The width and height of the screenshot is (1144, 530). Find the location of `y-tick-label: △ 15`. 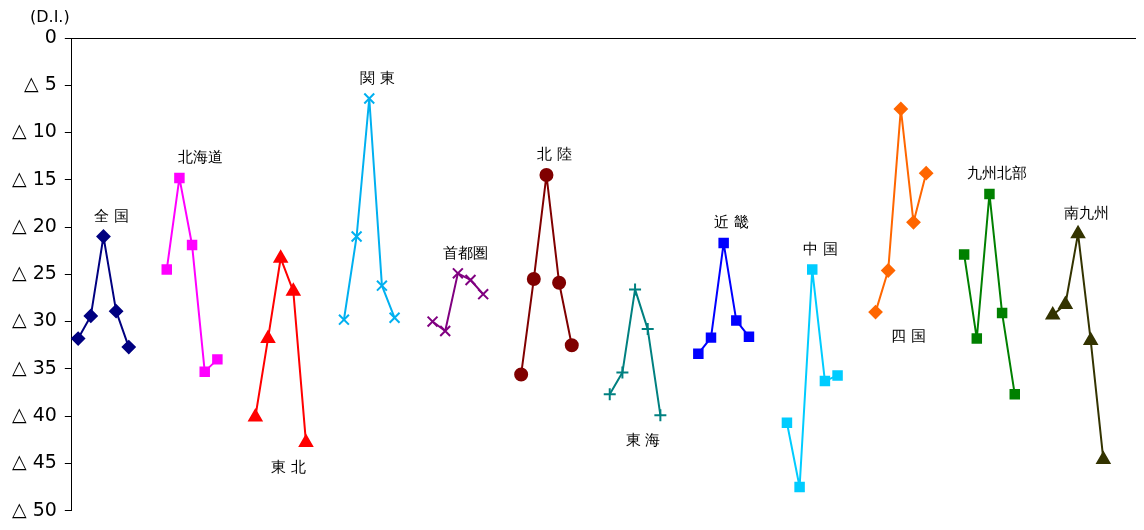

y-tick-label: △ 15 is located at coordinates (34, 177).